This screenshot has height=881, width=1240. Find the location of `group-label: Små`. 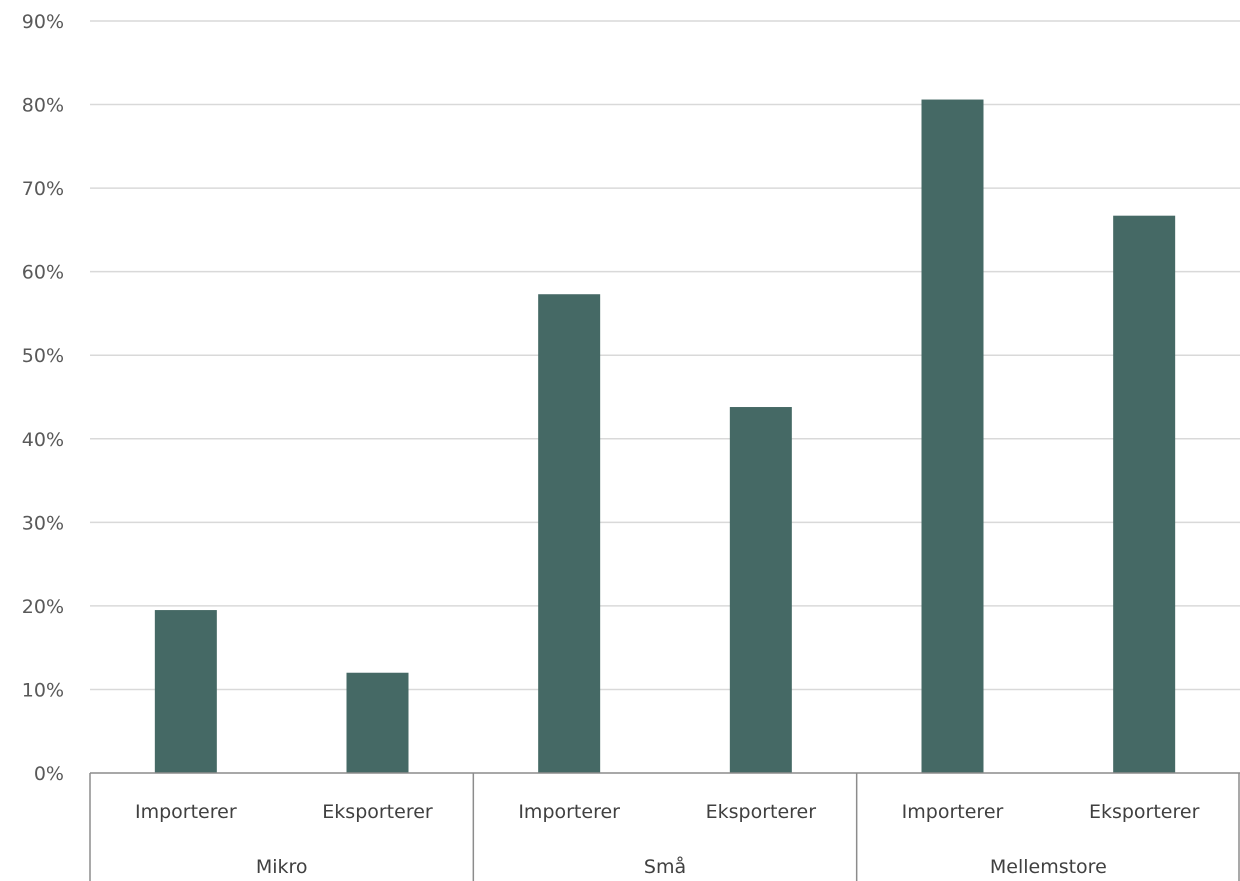

group-label: Små is located at coordinates (665, 866).